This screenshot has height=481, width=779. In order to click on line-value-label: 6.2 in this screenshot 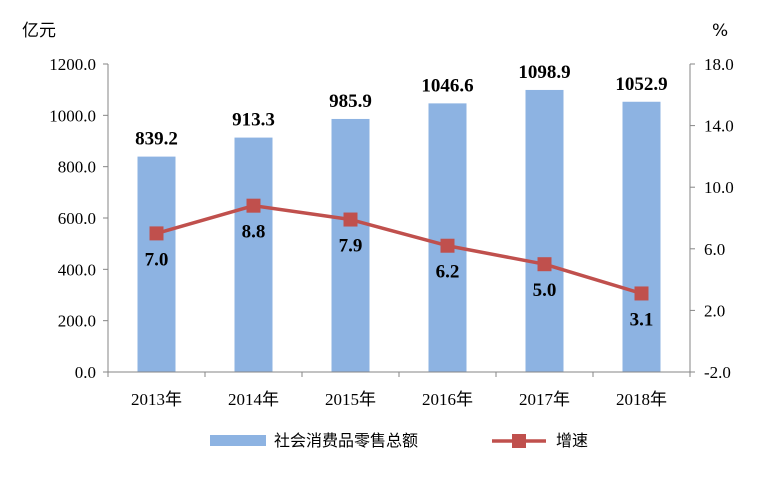, I will do `click(448, 272)`.